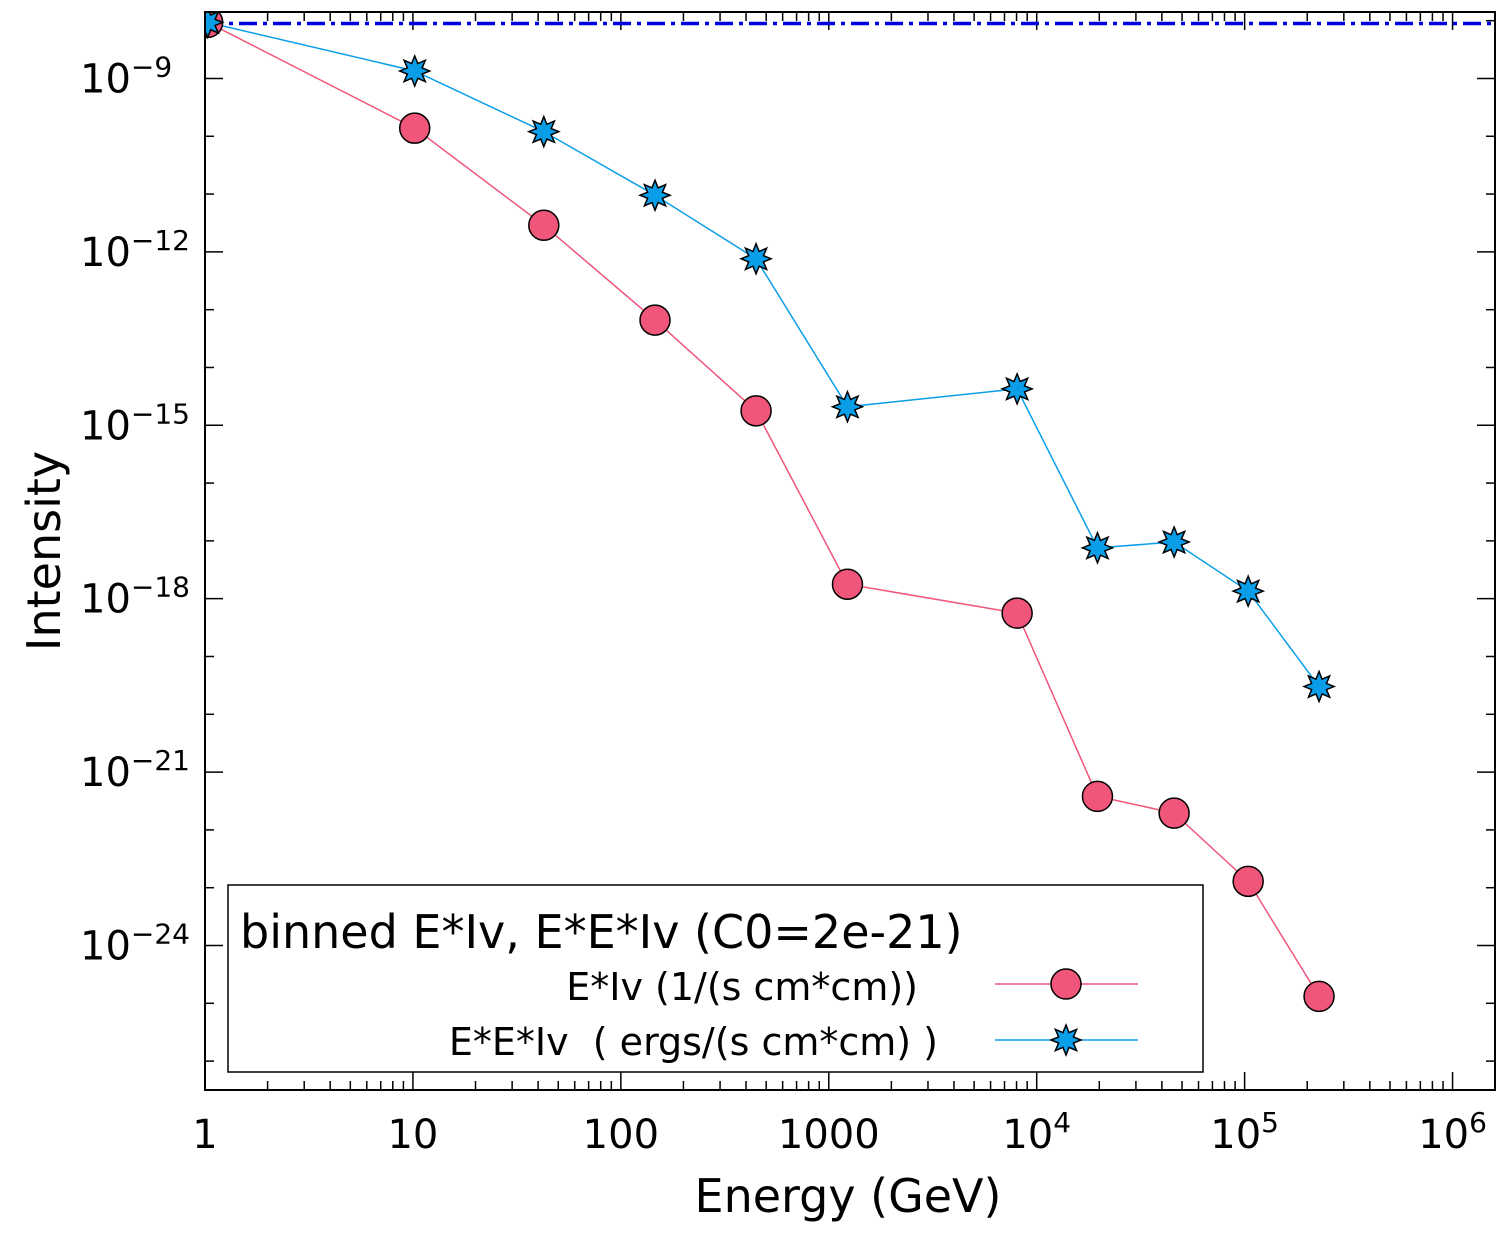  Describe the element at coordinates (621, 1135) in the screenshot. I see `x-tick-label: 100` at that location.